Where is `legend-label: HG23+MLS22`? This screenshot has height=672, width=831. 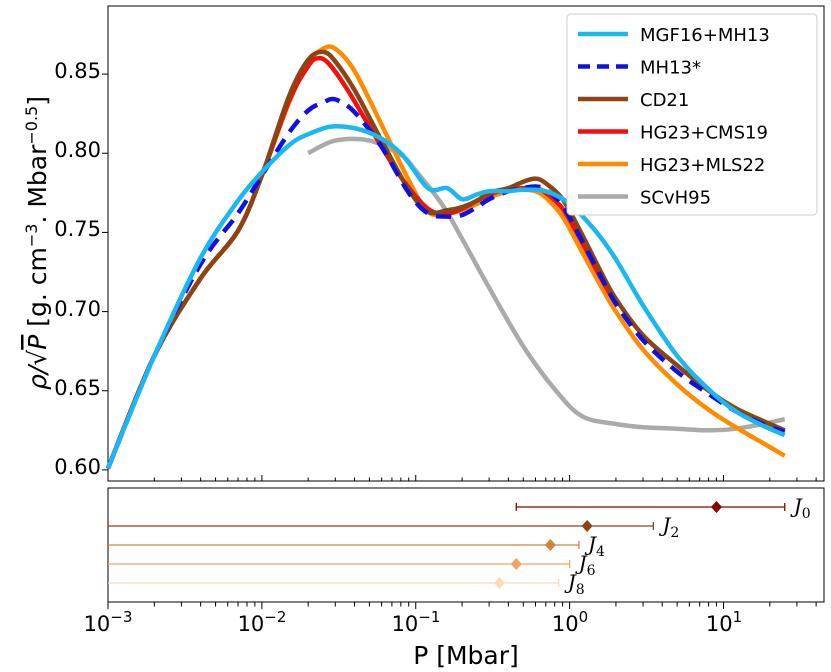 legend-label: HG23+MLS22 is located at coordinates (702, 165).